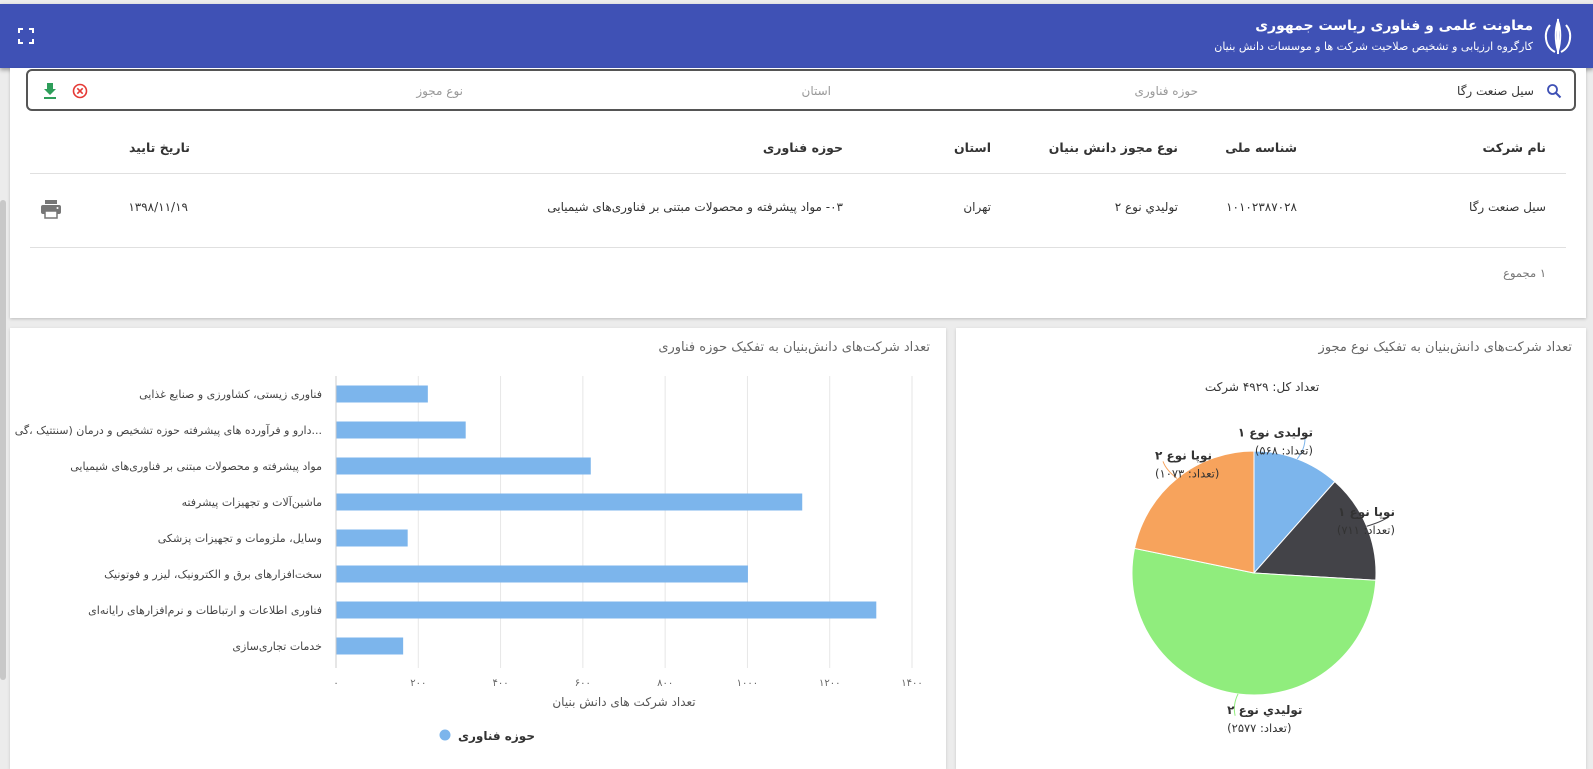 This screenshot has height=769, width=1593. I want to click on x-tick-label: ۰, so click(335, 683).